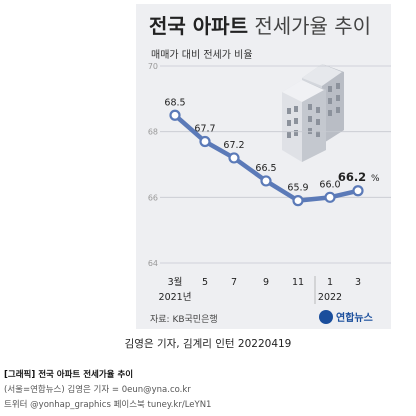 The width and height of the screenshot is (416, 416). I want to click on x-tick-label: 11, so click(298, 282).